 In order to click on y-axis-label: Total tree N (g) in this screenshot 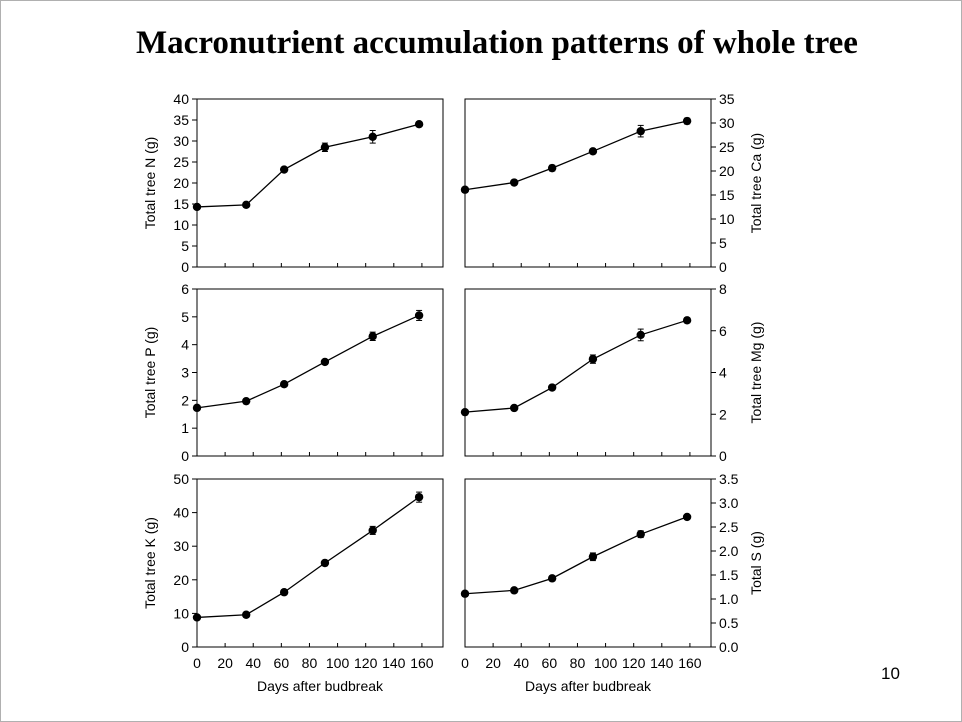, I will do `click(150, 183)`.